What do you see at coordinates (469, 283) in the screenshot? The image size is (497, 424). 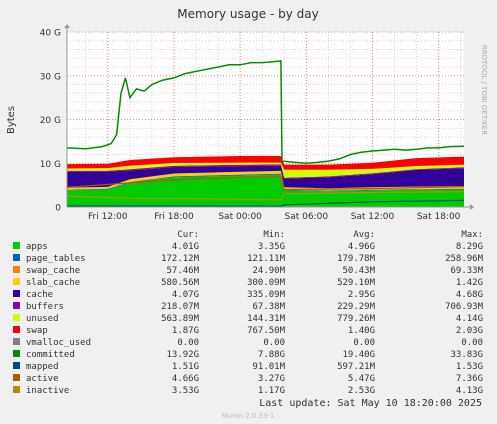 I see `legend-value-max: 1.42G` at bounding box center [469, 283].